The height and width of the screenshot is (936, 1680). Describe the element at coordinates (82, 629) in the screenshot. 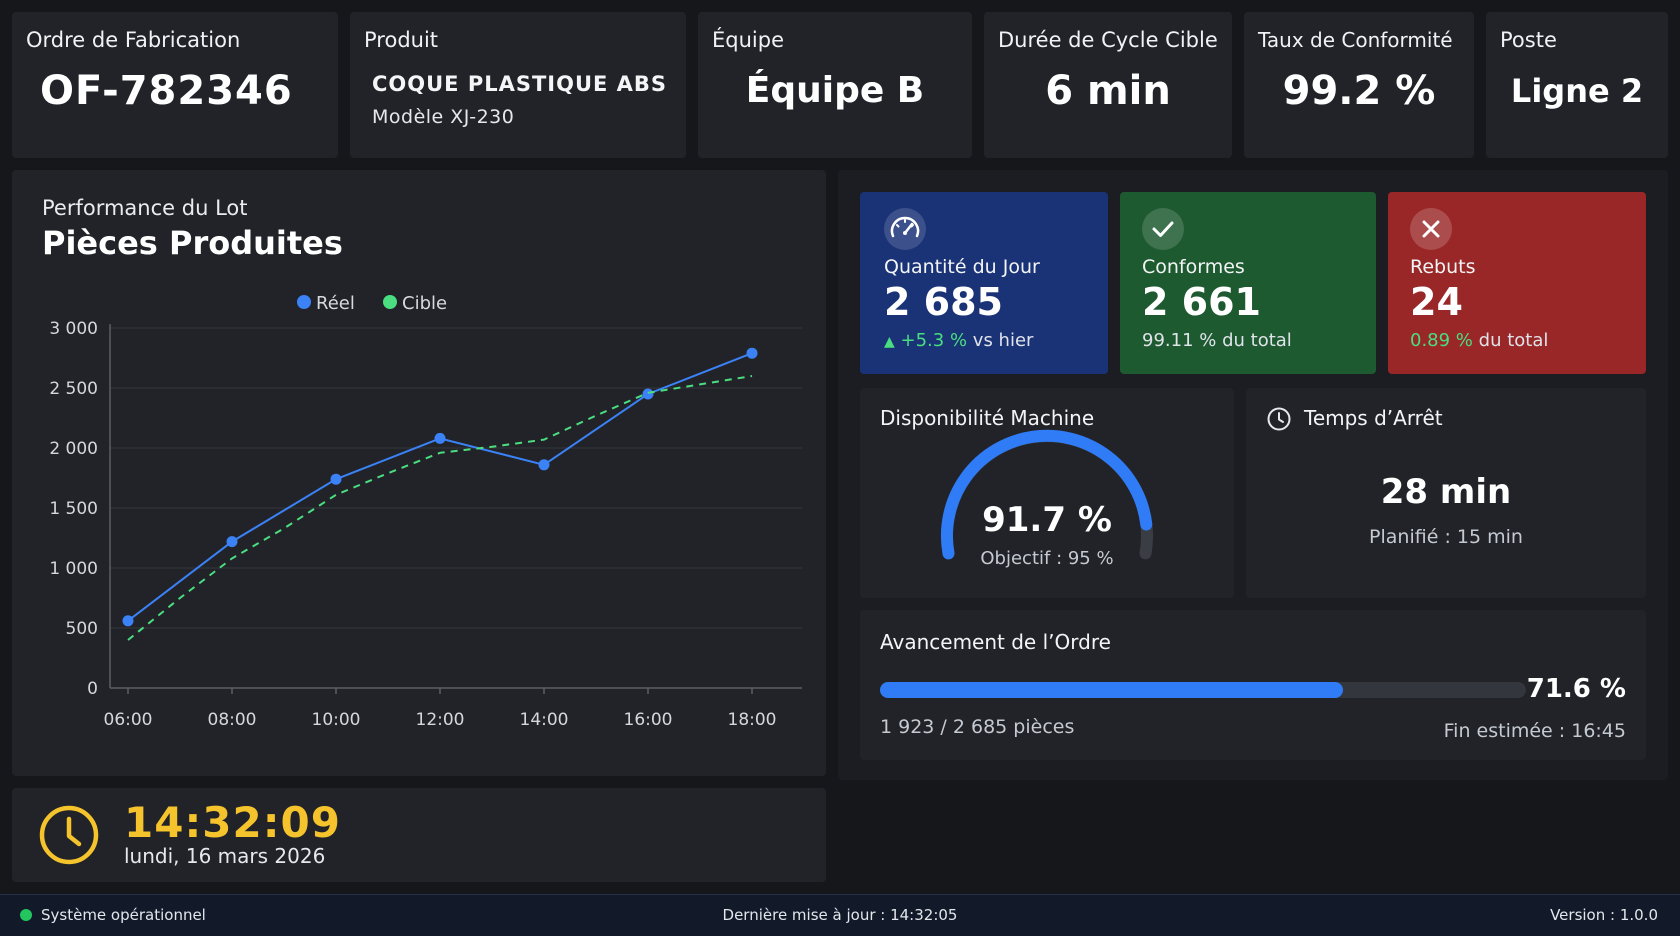

I see `y-tick-label: 500` at that location.